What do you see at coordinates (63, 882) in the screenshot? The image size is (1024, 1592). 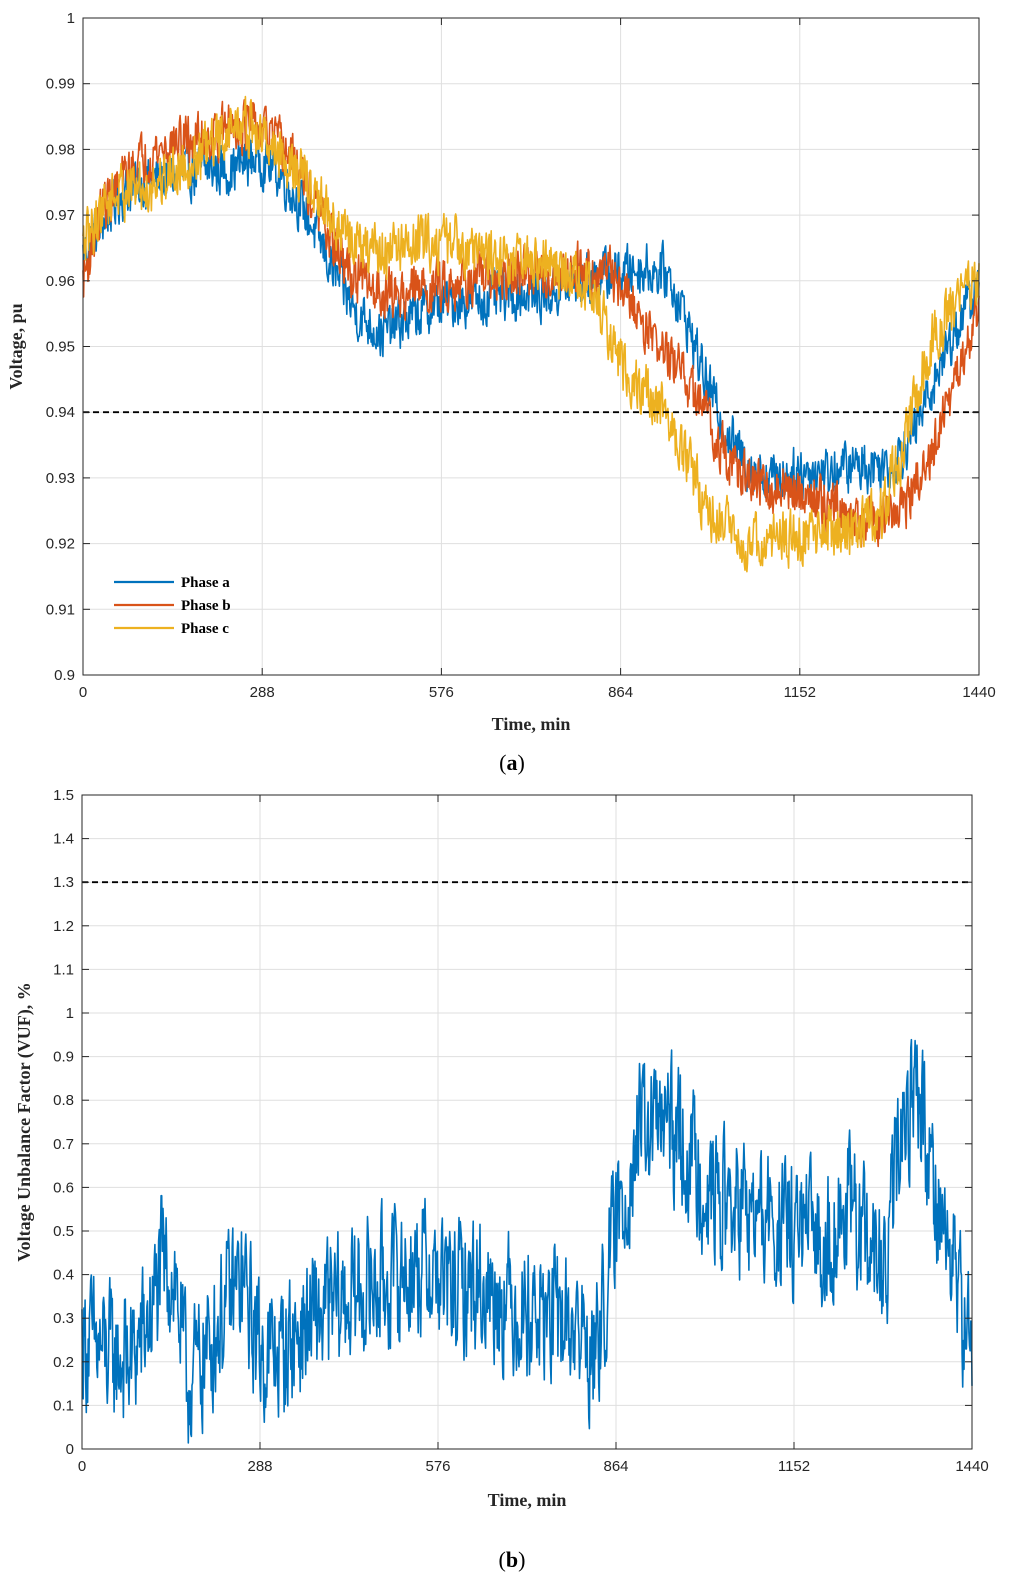 I see `y-tick-label: 1.3` at bounding box center [63, 882].